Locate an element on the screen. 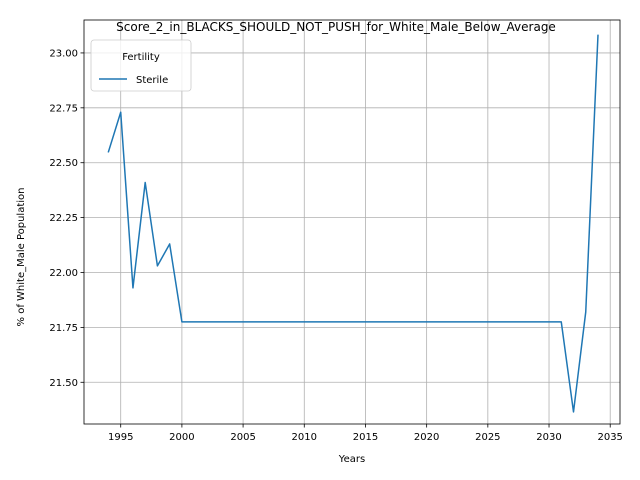 The width and height of the screenshot is (640, 480). x-tick-label-2005: 2005 is located at coordinates (242, 437).